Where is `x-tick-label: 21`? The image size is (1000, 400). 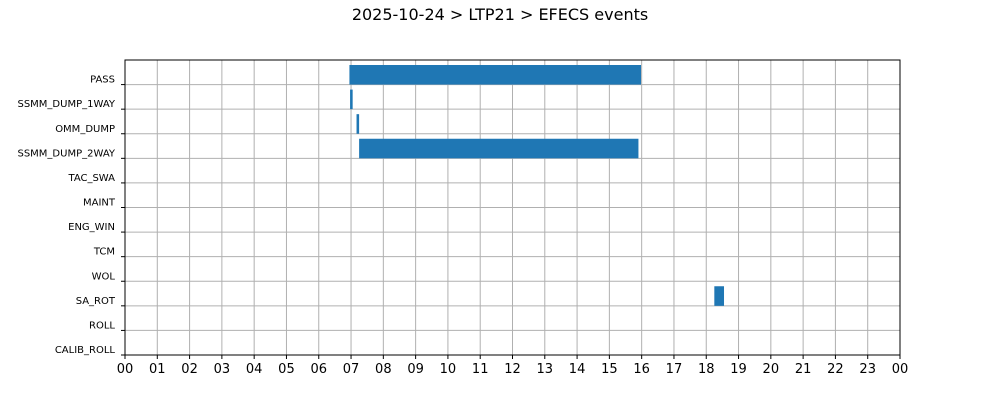 x-tick-label: 21 is located at coordinates (803, 369).